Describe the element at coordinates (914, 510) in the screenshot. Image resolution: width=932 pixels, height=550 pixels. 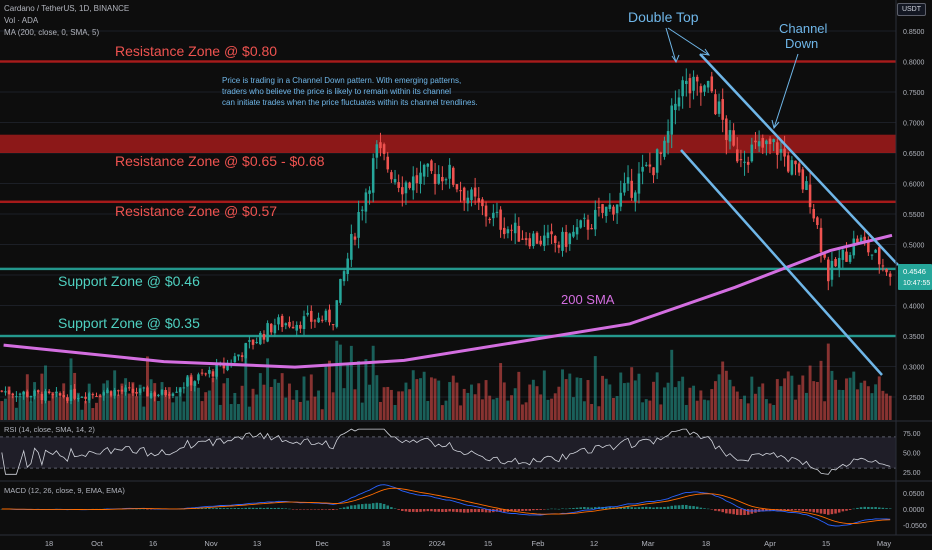
I see `macd-tick-label: 0.0000` at that location.